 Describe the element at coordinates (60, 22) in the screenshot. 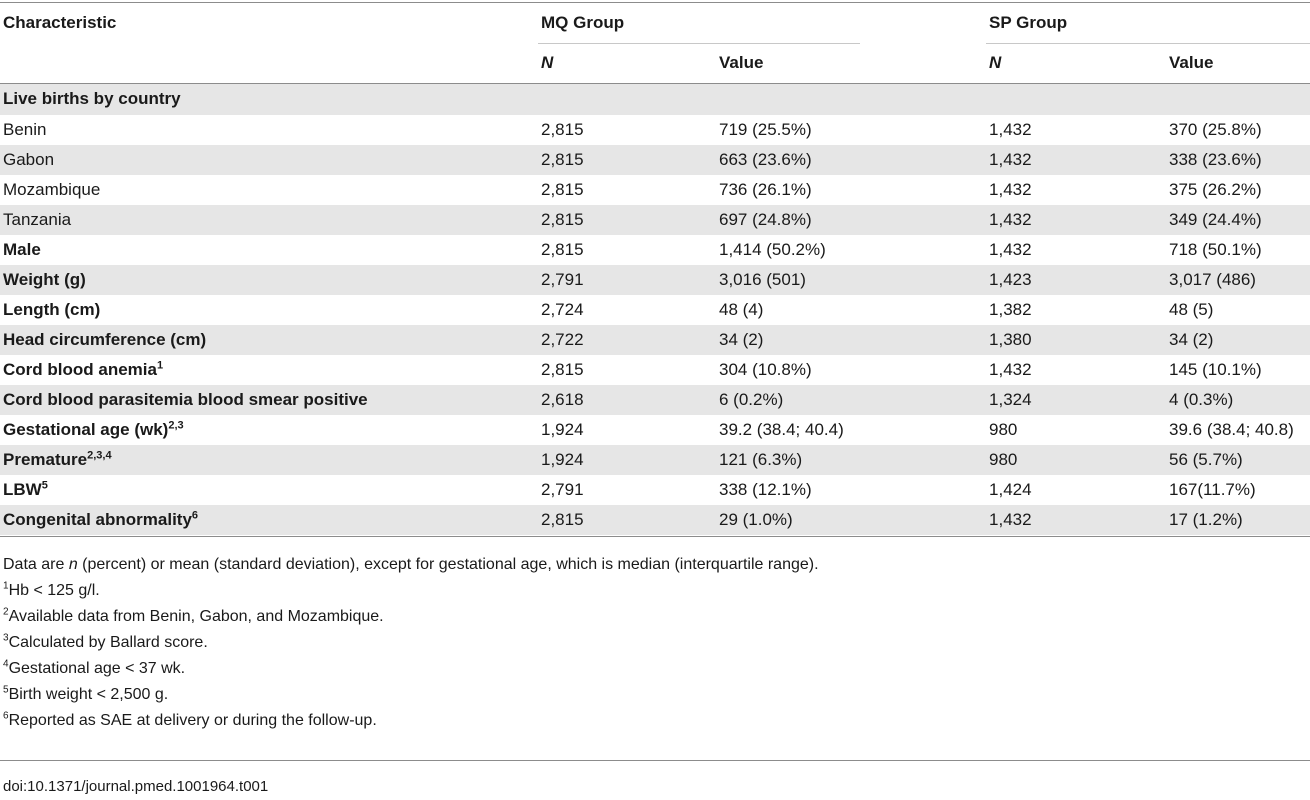

I see `header-characteristic: Characteristic` at that location.